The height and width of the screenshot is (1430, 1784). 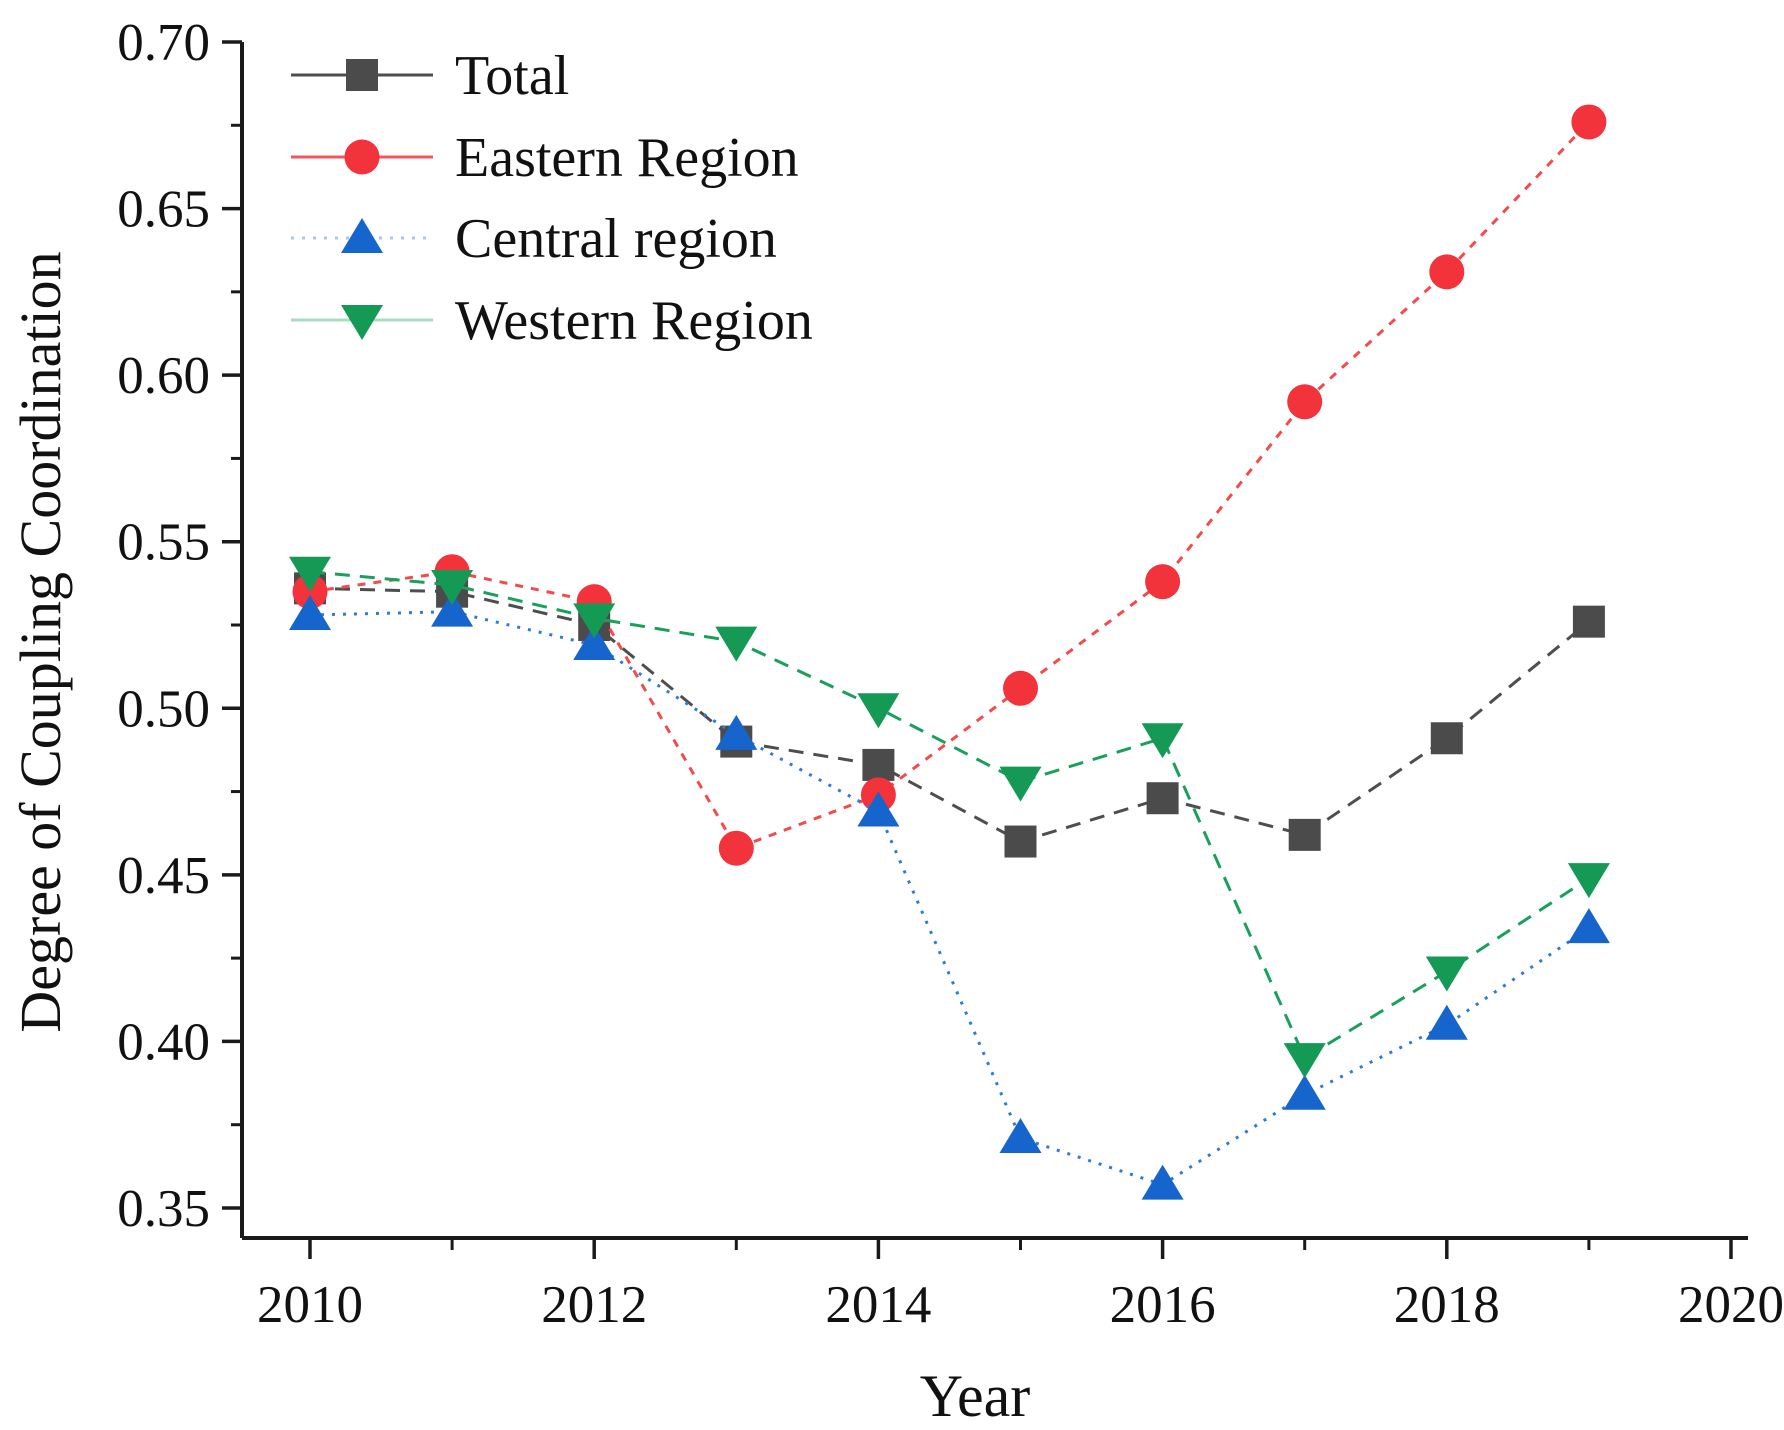 I want to click on legend-marker-circle, so click(x=362, y=157).